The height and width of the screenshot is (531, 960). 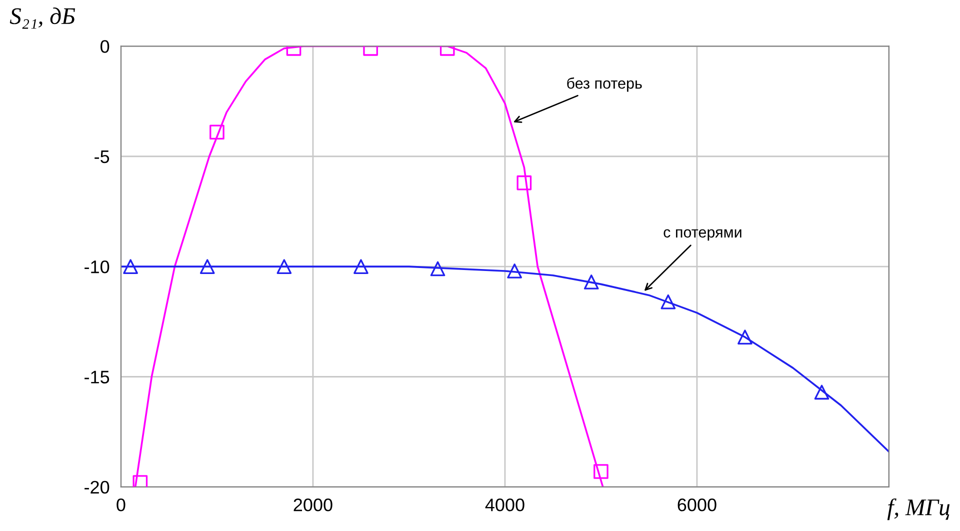 I want to click on annotation: без потерь, so click(x=604, y=84).